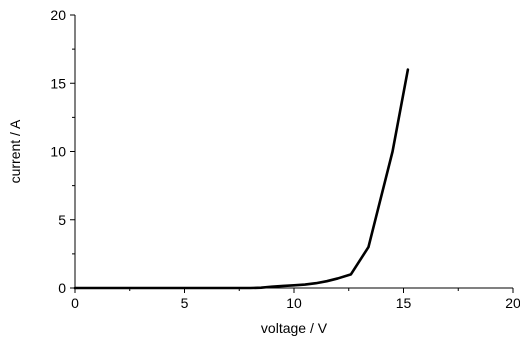  Describe the element at coordinates (294, 328) in the screenshot. I see `x-axis-title: voltage / V` at that location.